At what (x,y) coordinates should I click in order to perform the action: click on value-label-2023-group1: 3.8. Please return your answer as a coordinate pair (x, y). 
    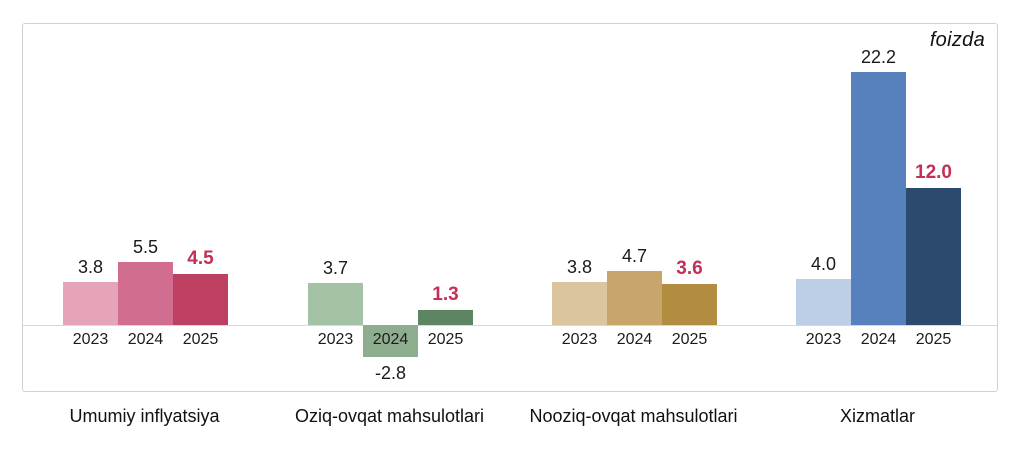
    Looking at the image, I should click on (90, 266).